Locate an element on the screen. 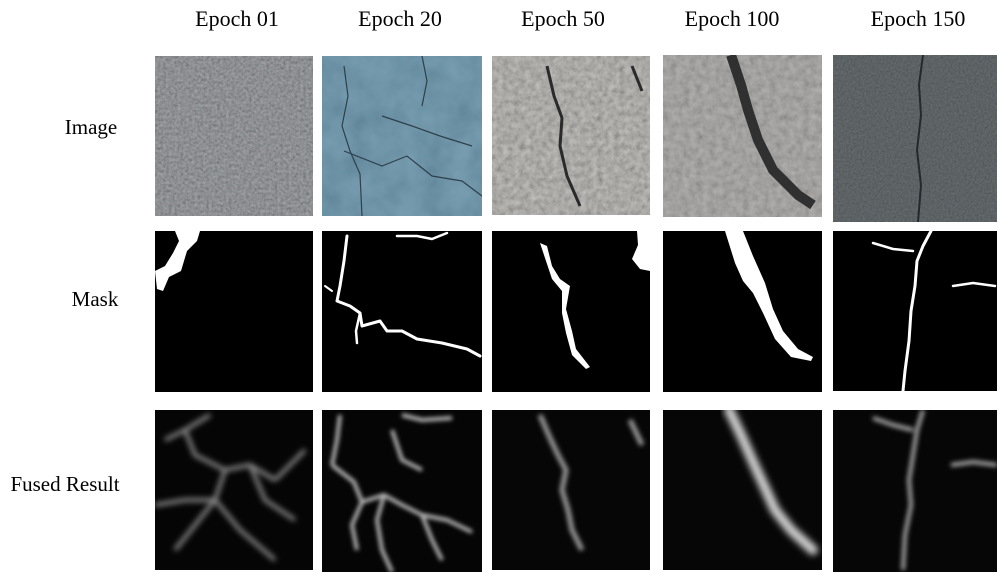  column-label-epoch-50: Epoch 50 is located at coordinates (563, 18).